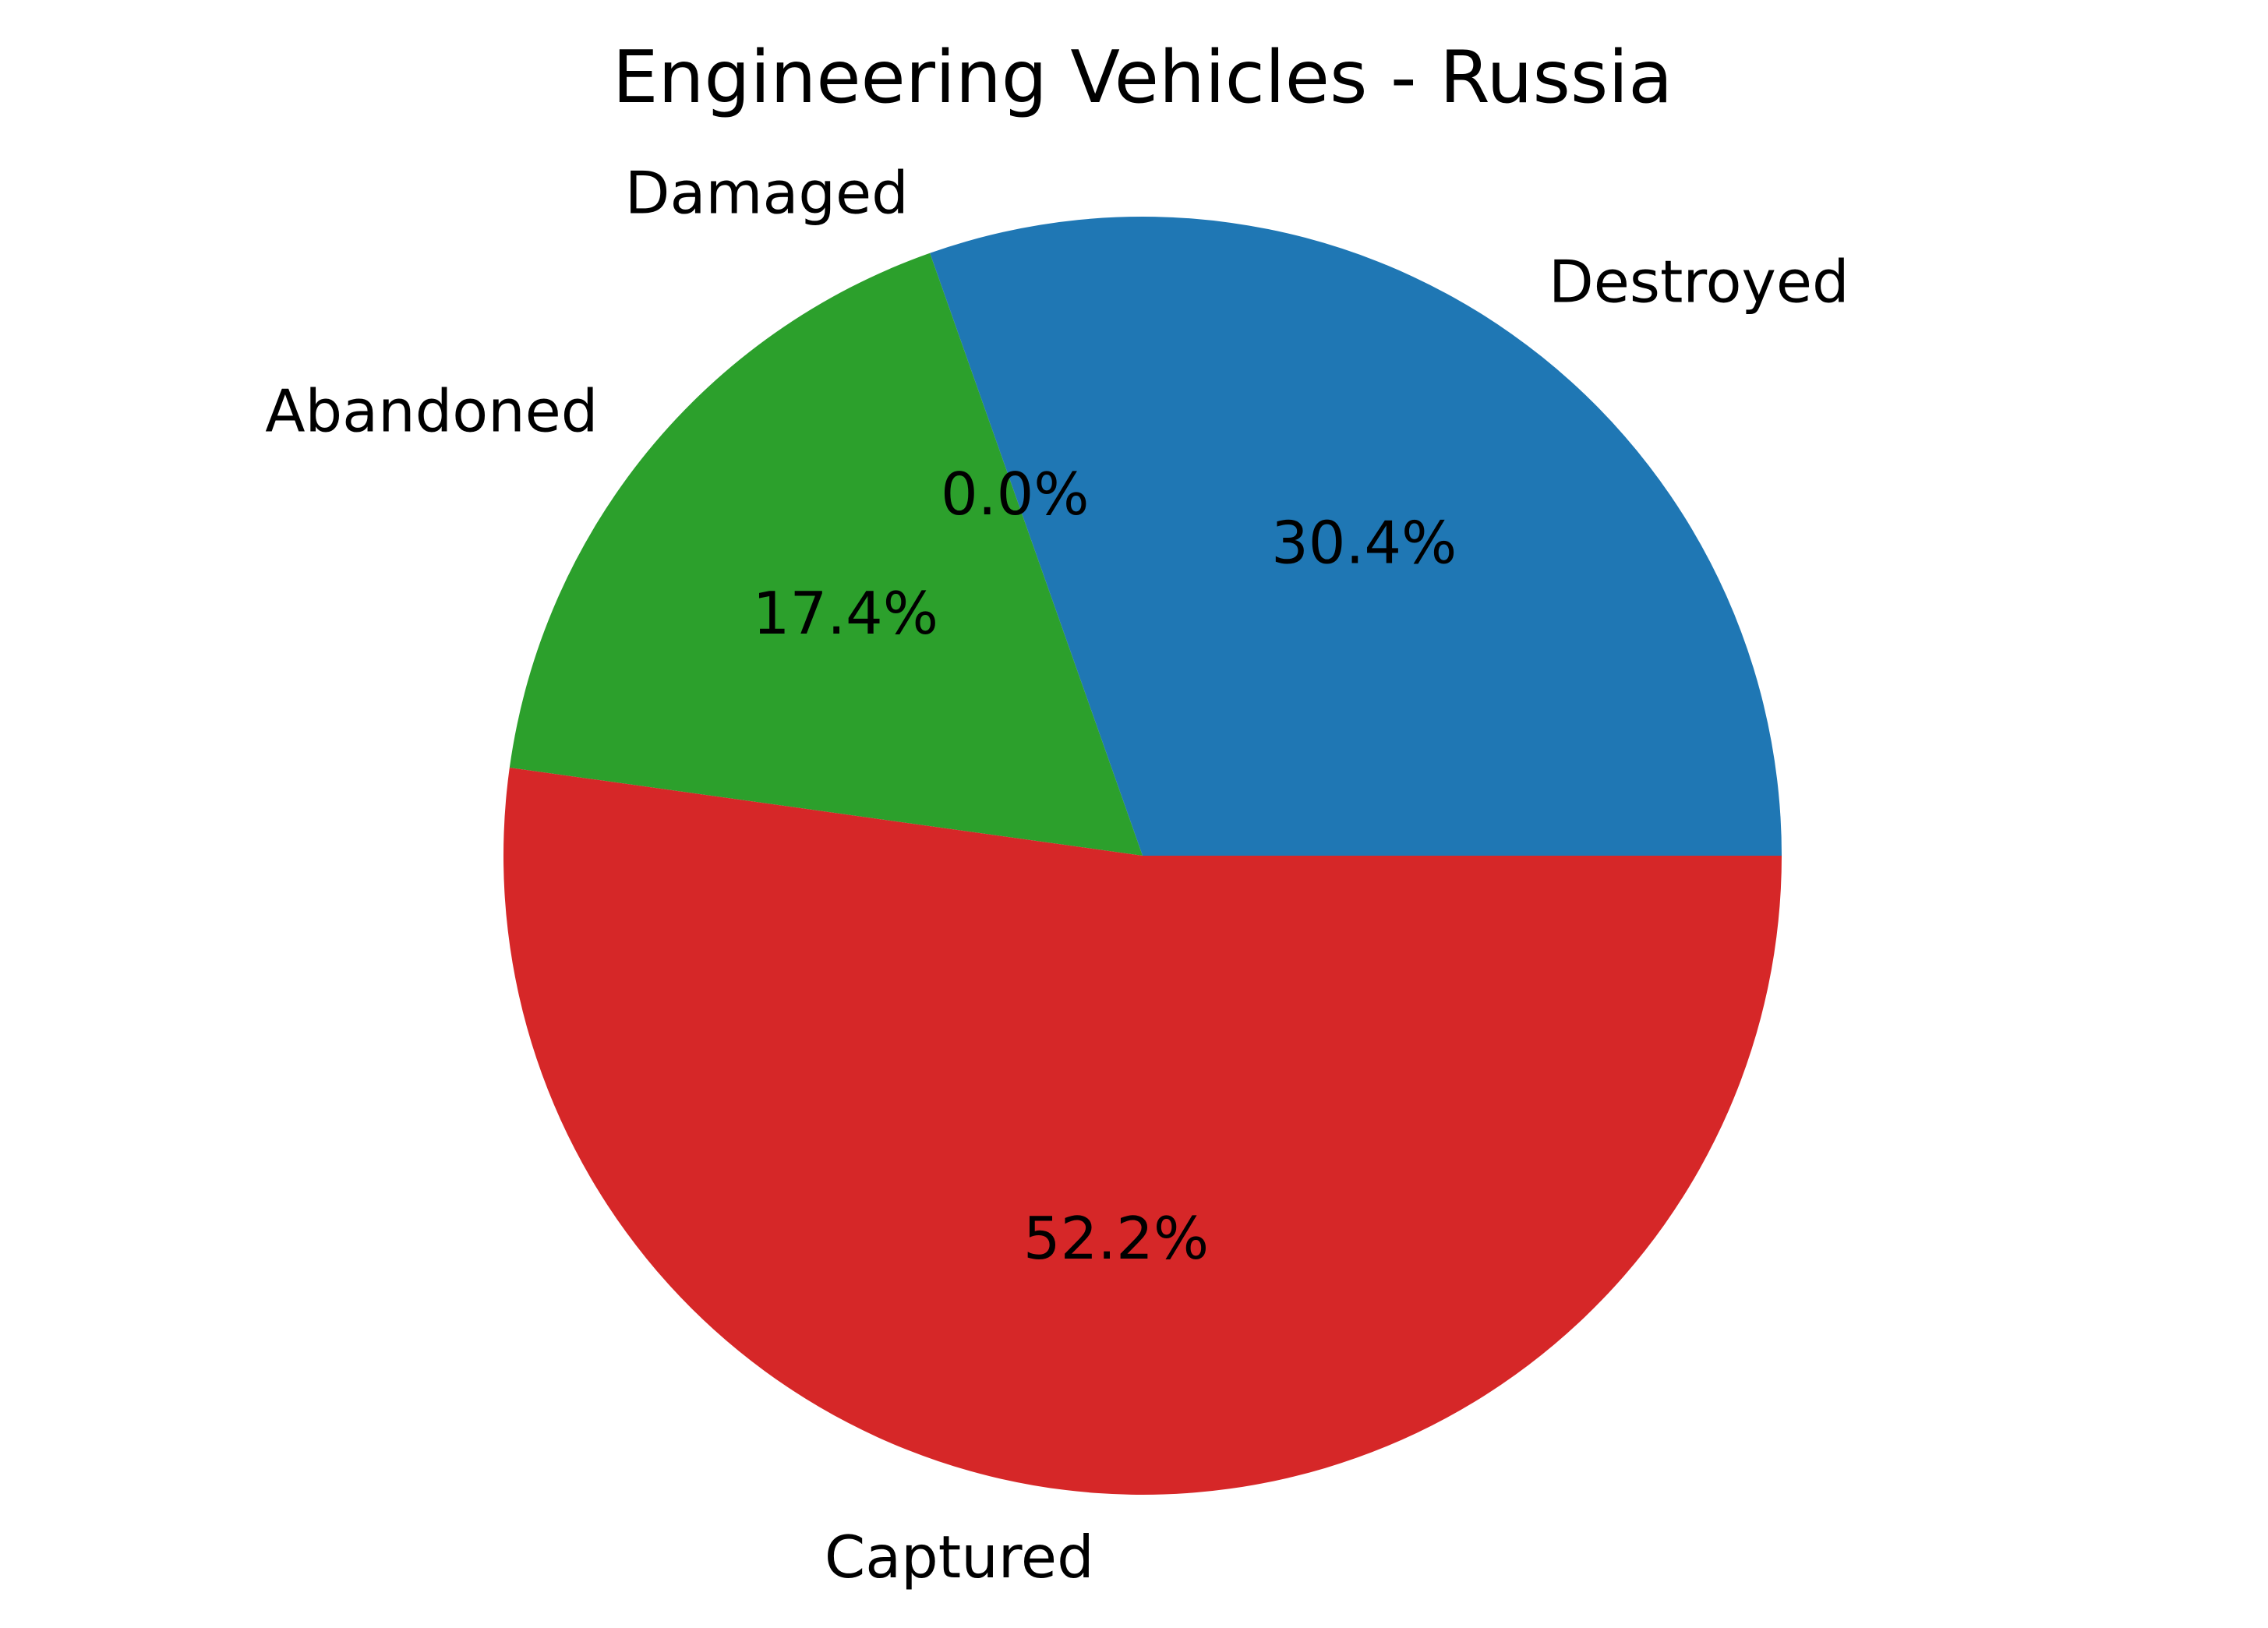 This screenshot has height=1628, width=2268. I want to click on chart-title: Engineering Vehicles - Russia, so click(1143, 77).